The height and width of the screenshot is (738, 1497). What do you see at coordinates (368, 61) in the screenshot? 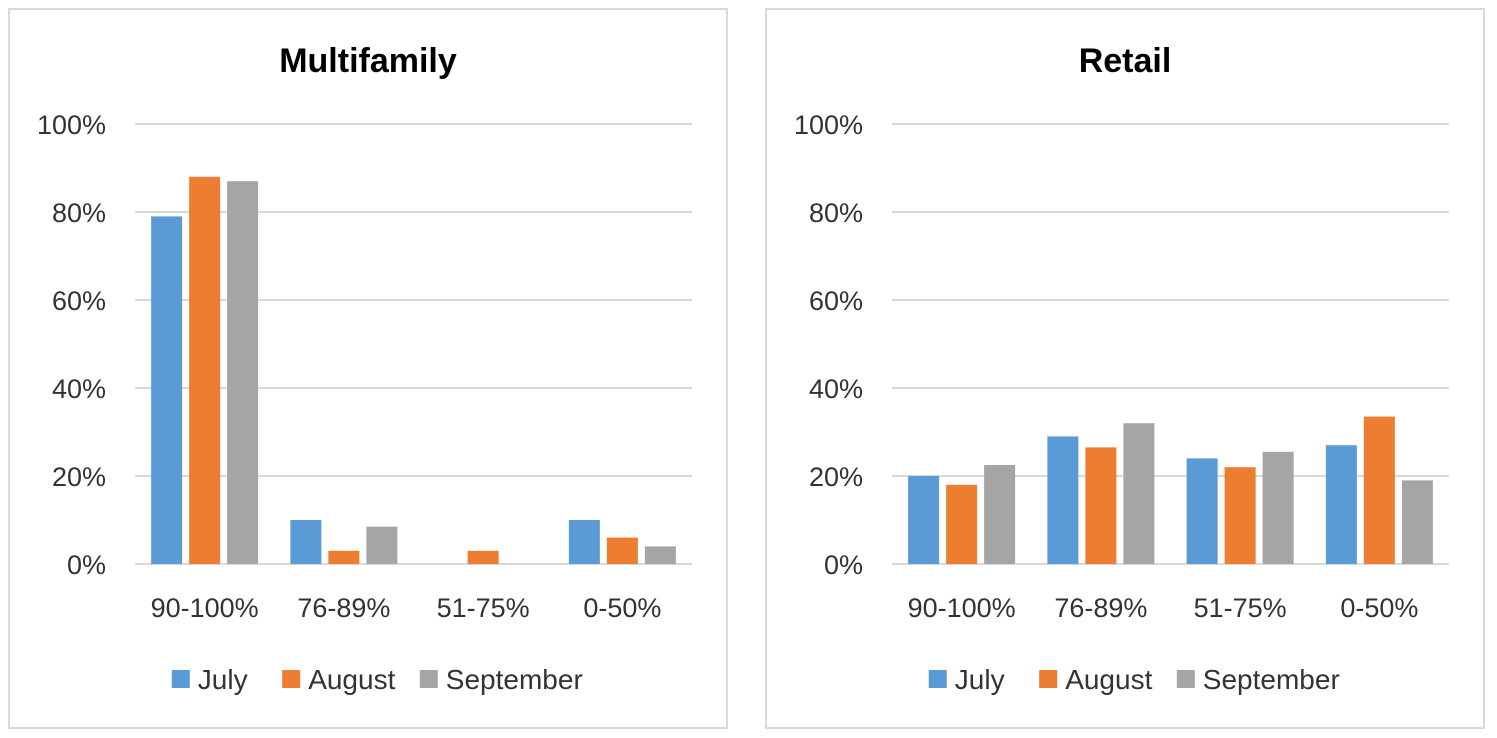
I see `chart-title: Multifamily` at bounding box center [368, 61].